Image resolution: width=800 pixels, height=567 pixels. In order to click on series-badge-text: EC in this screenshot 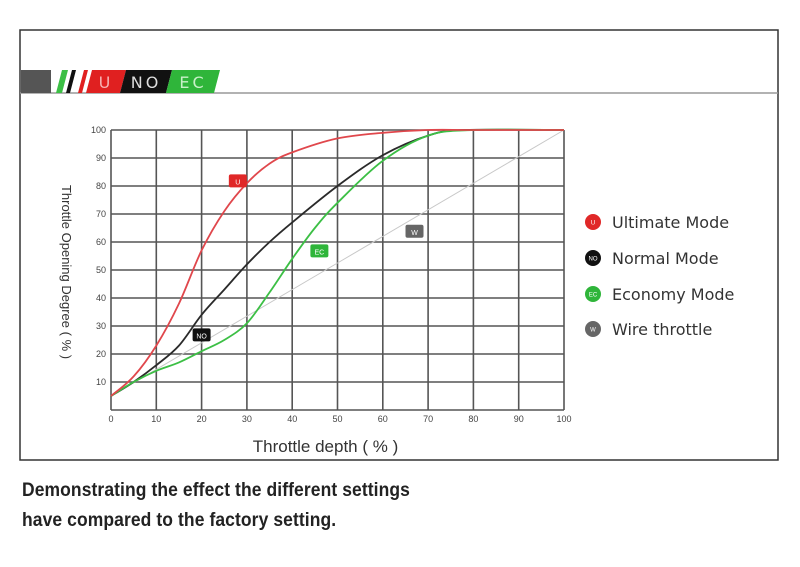, I will do `click(320, 252)`.